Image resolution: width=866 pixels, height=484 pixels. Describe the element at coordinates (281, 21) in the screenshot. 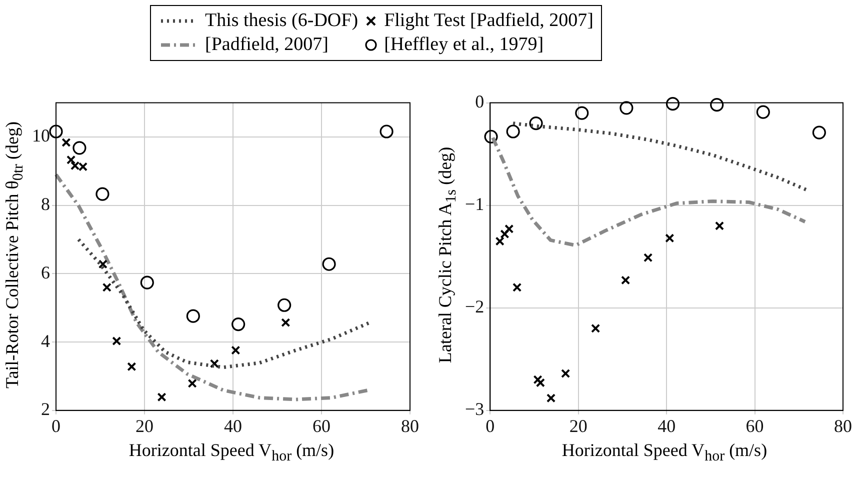

I see `legend-label: This thesis (6-DOF)` at that location.